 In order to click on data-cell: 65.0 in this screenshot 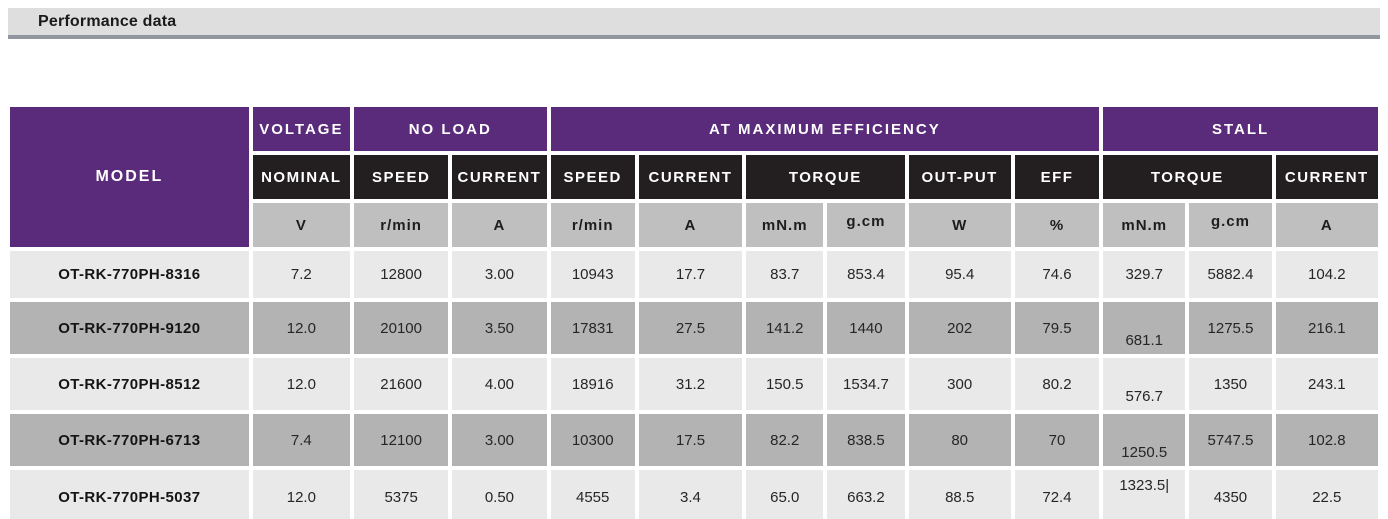, I will do `click(785, 494)`.